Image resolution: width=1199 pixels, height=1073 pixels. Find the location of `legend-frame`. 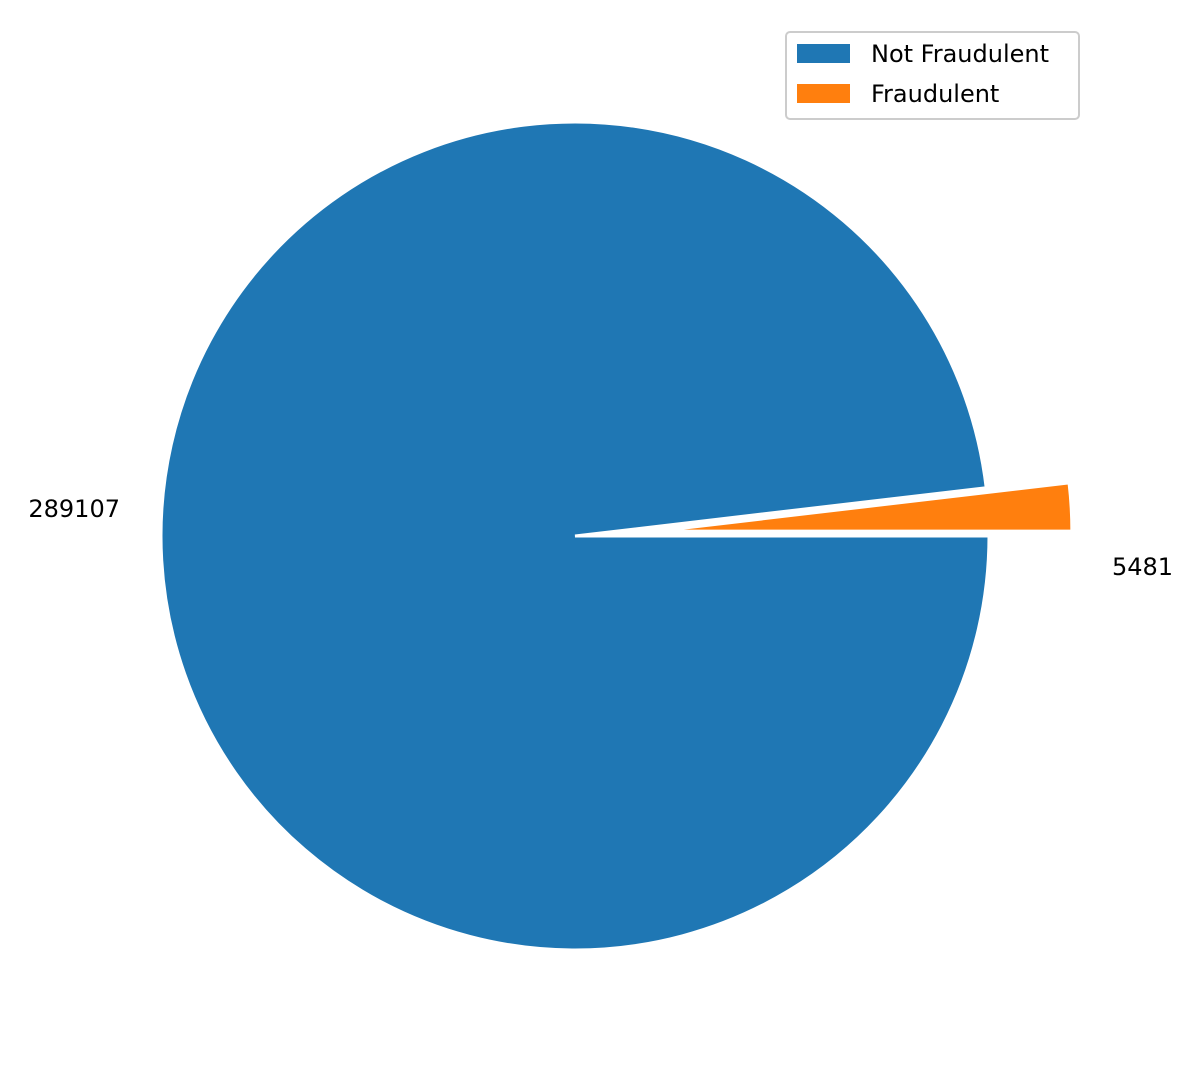

legend-frame is located at coordinates (932, 75).